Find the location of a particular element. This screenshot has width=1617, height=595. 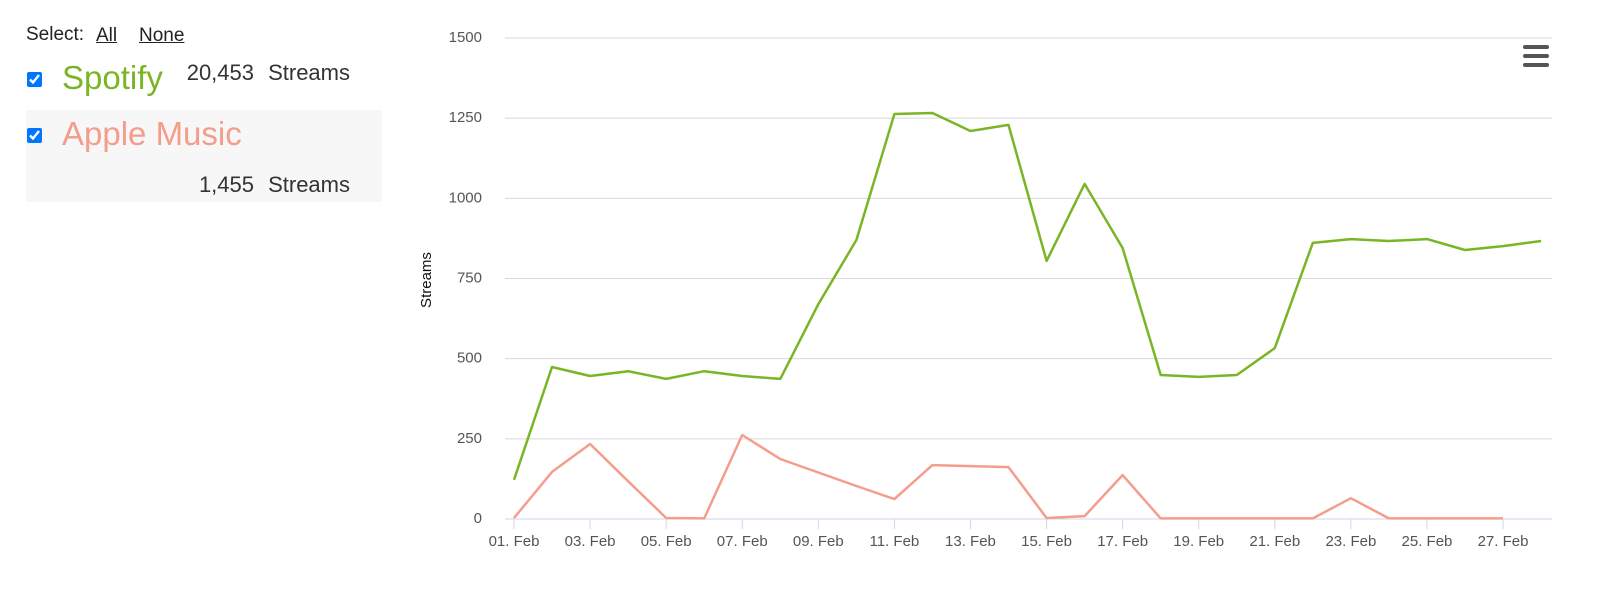

x-tick-label: 03. Feb is located at coordinates (590, 541).